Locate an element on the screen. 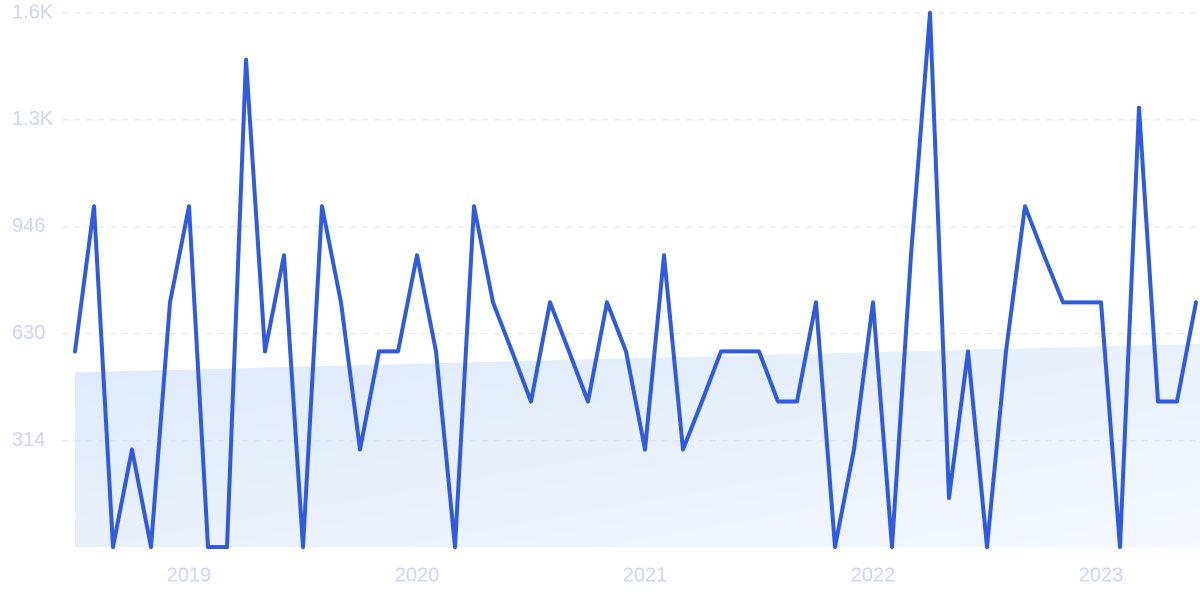 Image resolution: width=1200 pixels, height=600 pixels. y-tick-label: 314 is located at coordinates (28, 440).